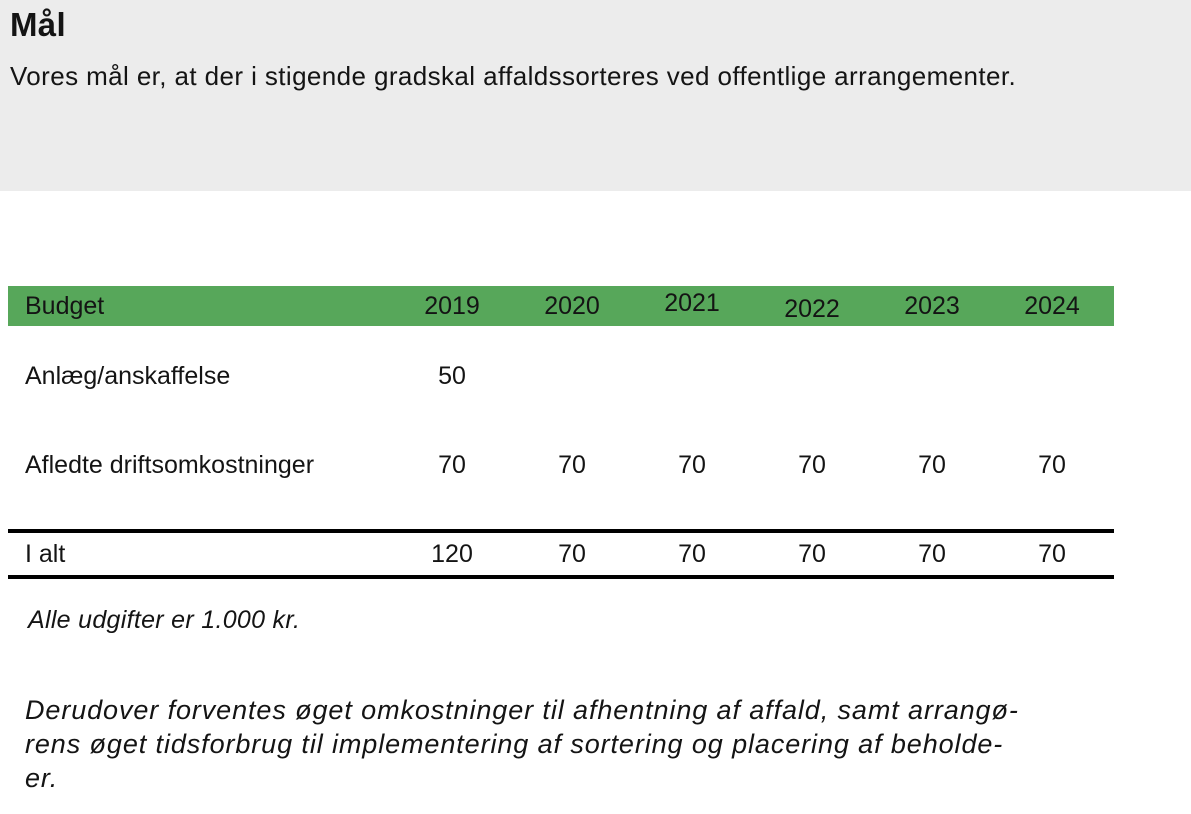  What do you see at coordinates (452, 553) in the screenshot?
I see `total-cell-value: 120` at bounding box center [452, 553].